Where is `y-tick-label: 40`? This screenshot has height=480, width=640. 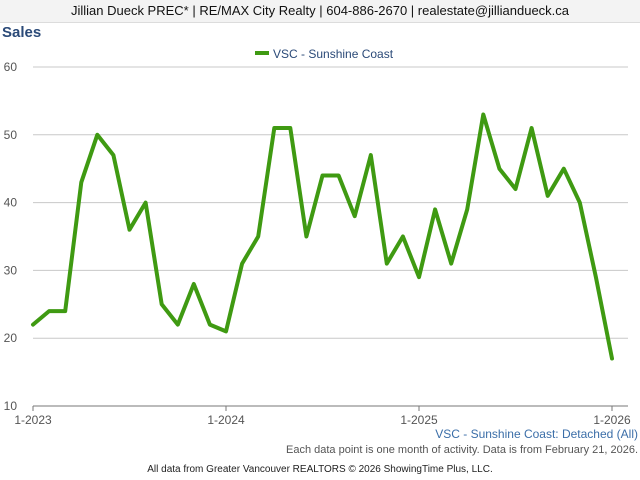
y-tick-label: 40 is located at coordinates (11, 203).